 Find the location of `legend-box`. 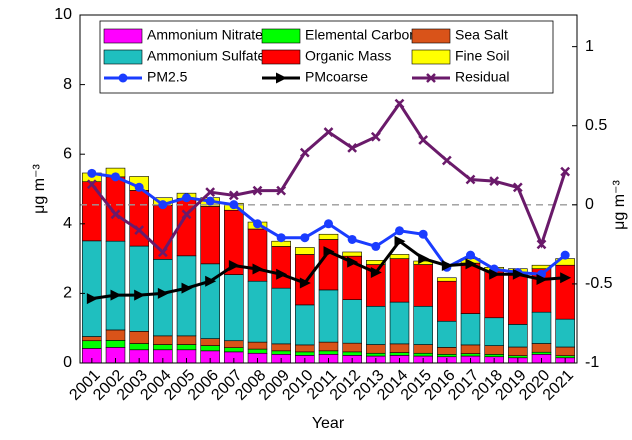

legend-box is located at coordinates (326, 57).